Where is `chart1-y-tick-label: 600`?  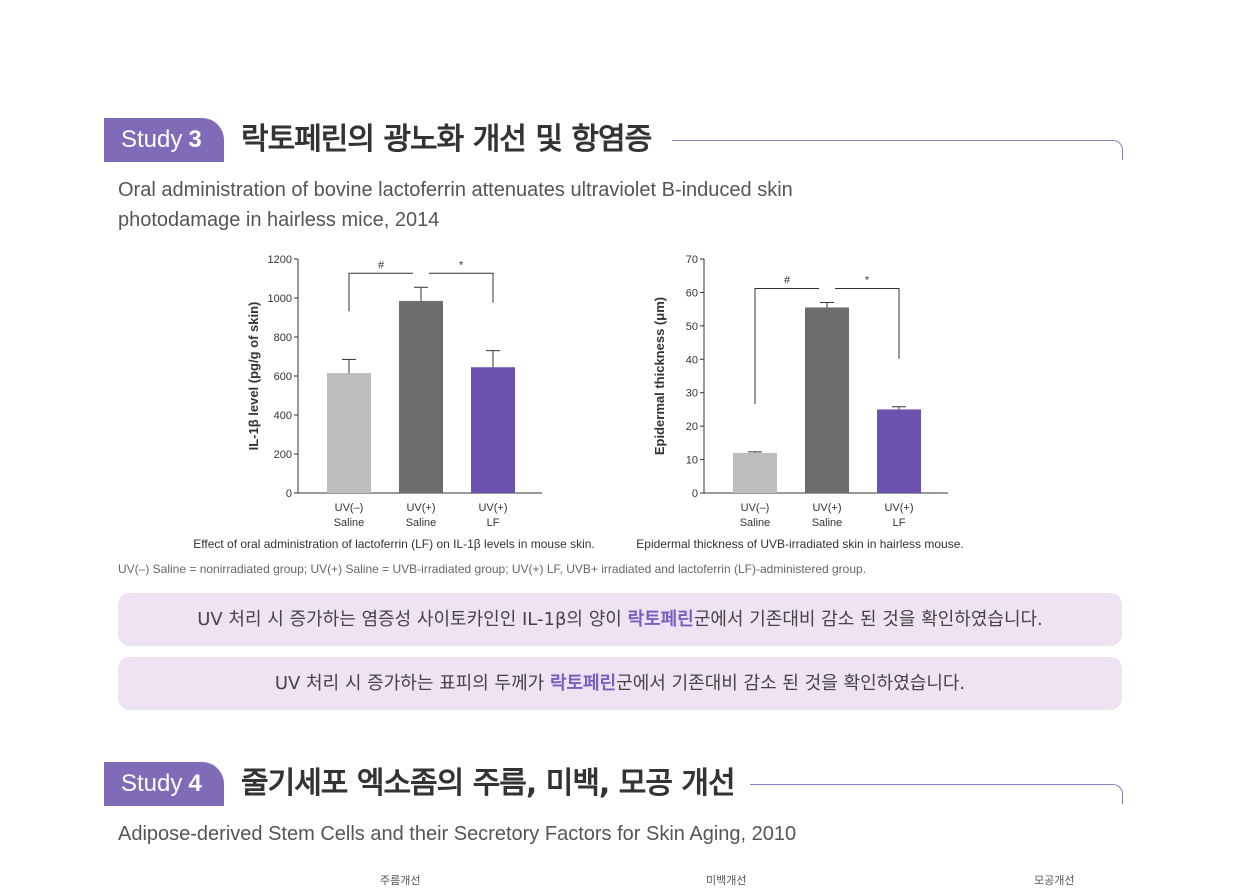
chart1-y-tick-label: 600 is located at coordinates (283, 377).